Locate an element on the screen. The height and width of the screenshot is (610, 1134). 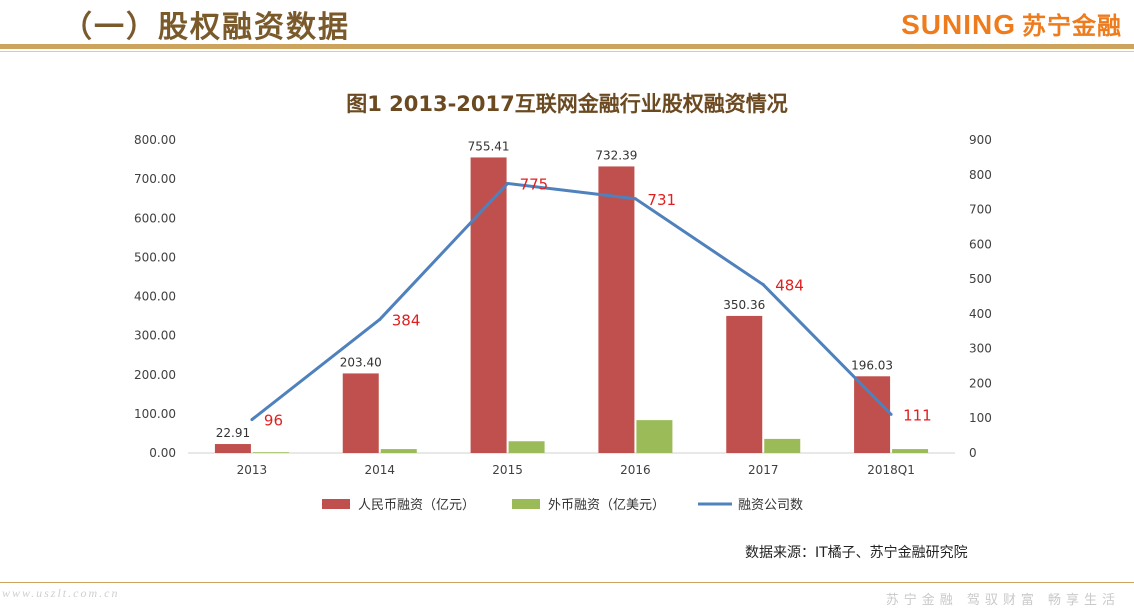
brand-logo: SUNING 苏宁金融 is located at coordinates (1011, 23).